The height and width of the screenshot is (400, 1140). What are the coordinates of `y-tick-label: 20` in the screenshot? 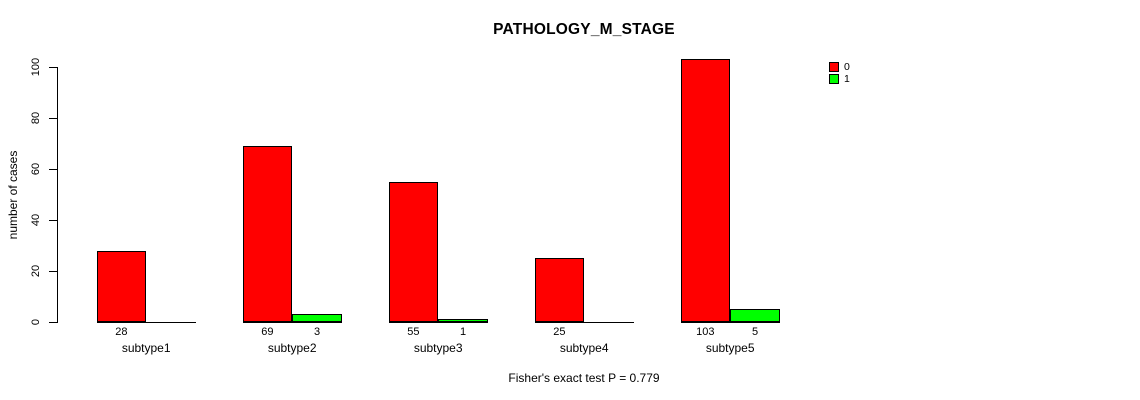 It's located at (36, 271).